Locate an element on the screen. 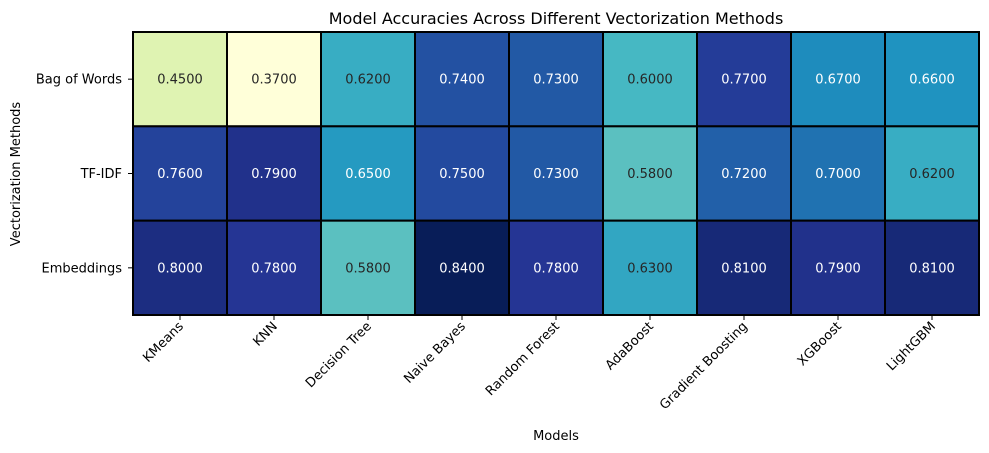  x-axis-label: Models is located at coordinates (556, 436).